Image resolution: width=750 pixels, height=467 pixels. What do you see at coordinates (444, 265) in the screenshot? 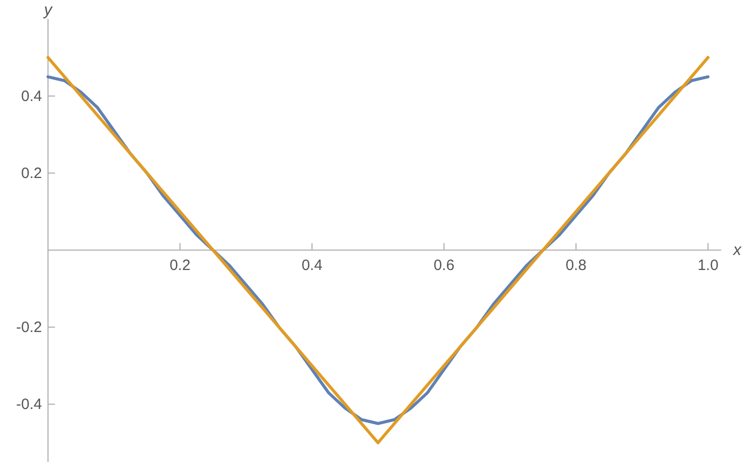
I see `x-tick-label: 0.6` at bounding box center [444, 265].